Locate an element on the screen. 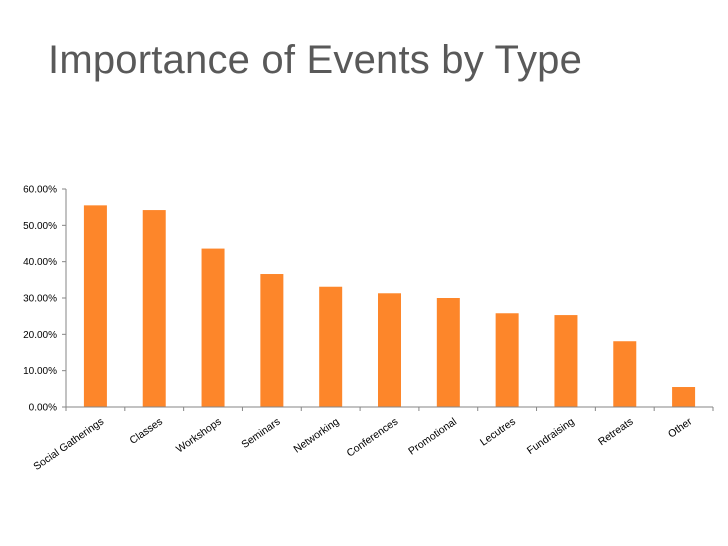  category-label: Other is located at coordinates (680, 427).